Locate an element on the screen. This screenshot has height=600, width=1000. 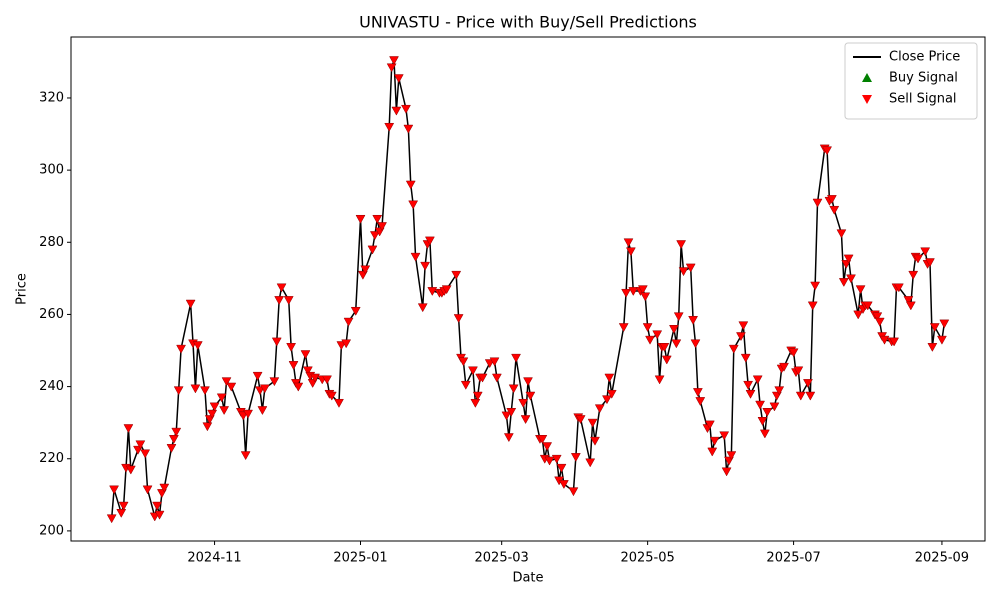
x-tick-label: 2025-03 is located at coordinates (502, 558).